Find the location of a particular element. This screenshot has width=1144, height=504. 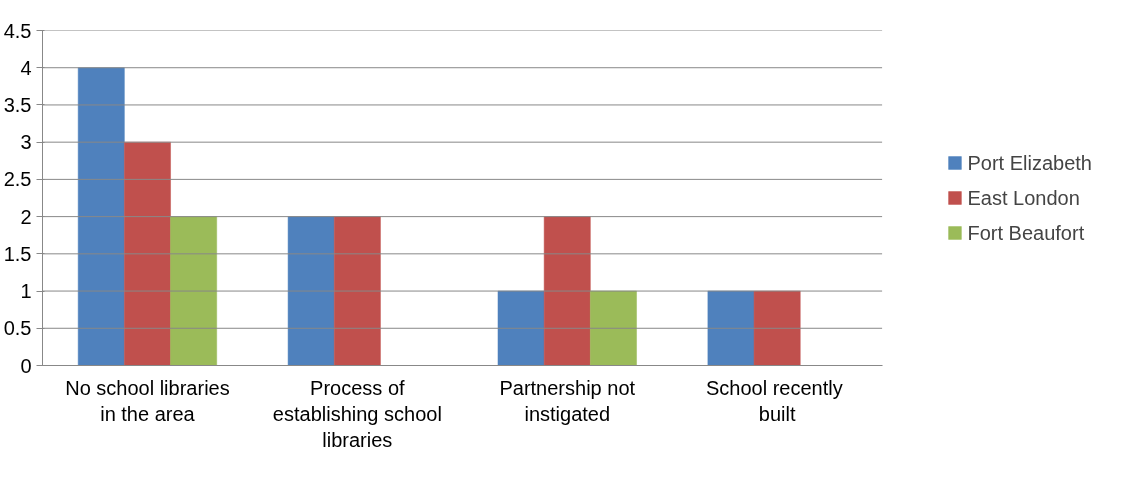

x-tick-label: School recently built is located at coordinates (774, 400).